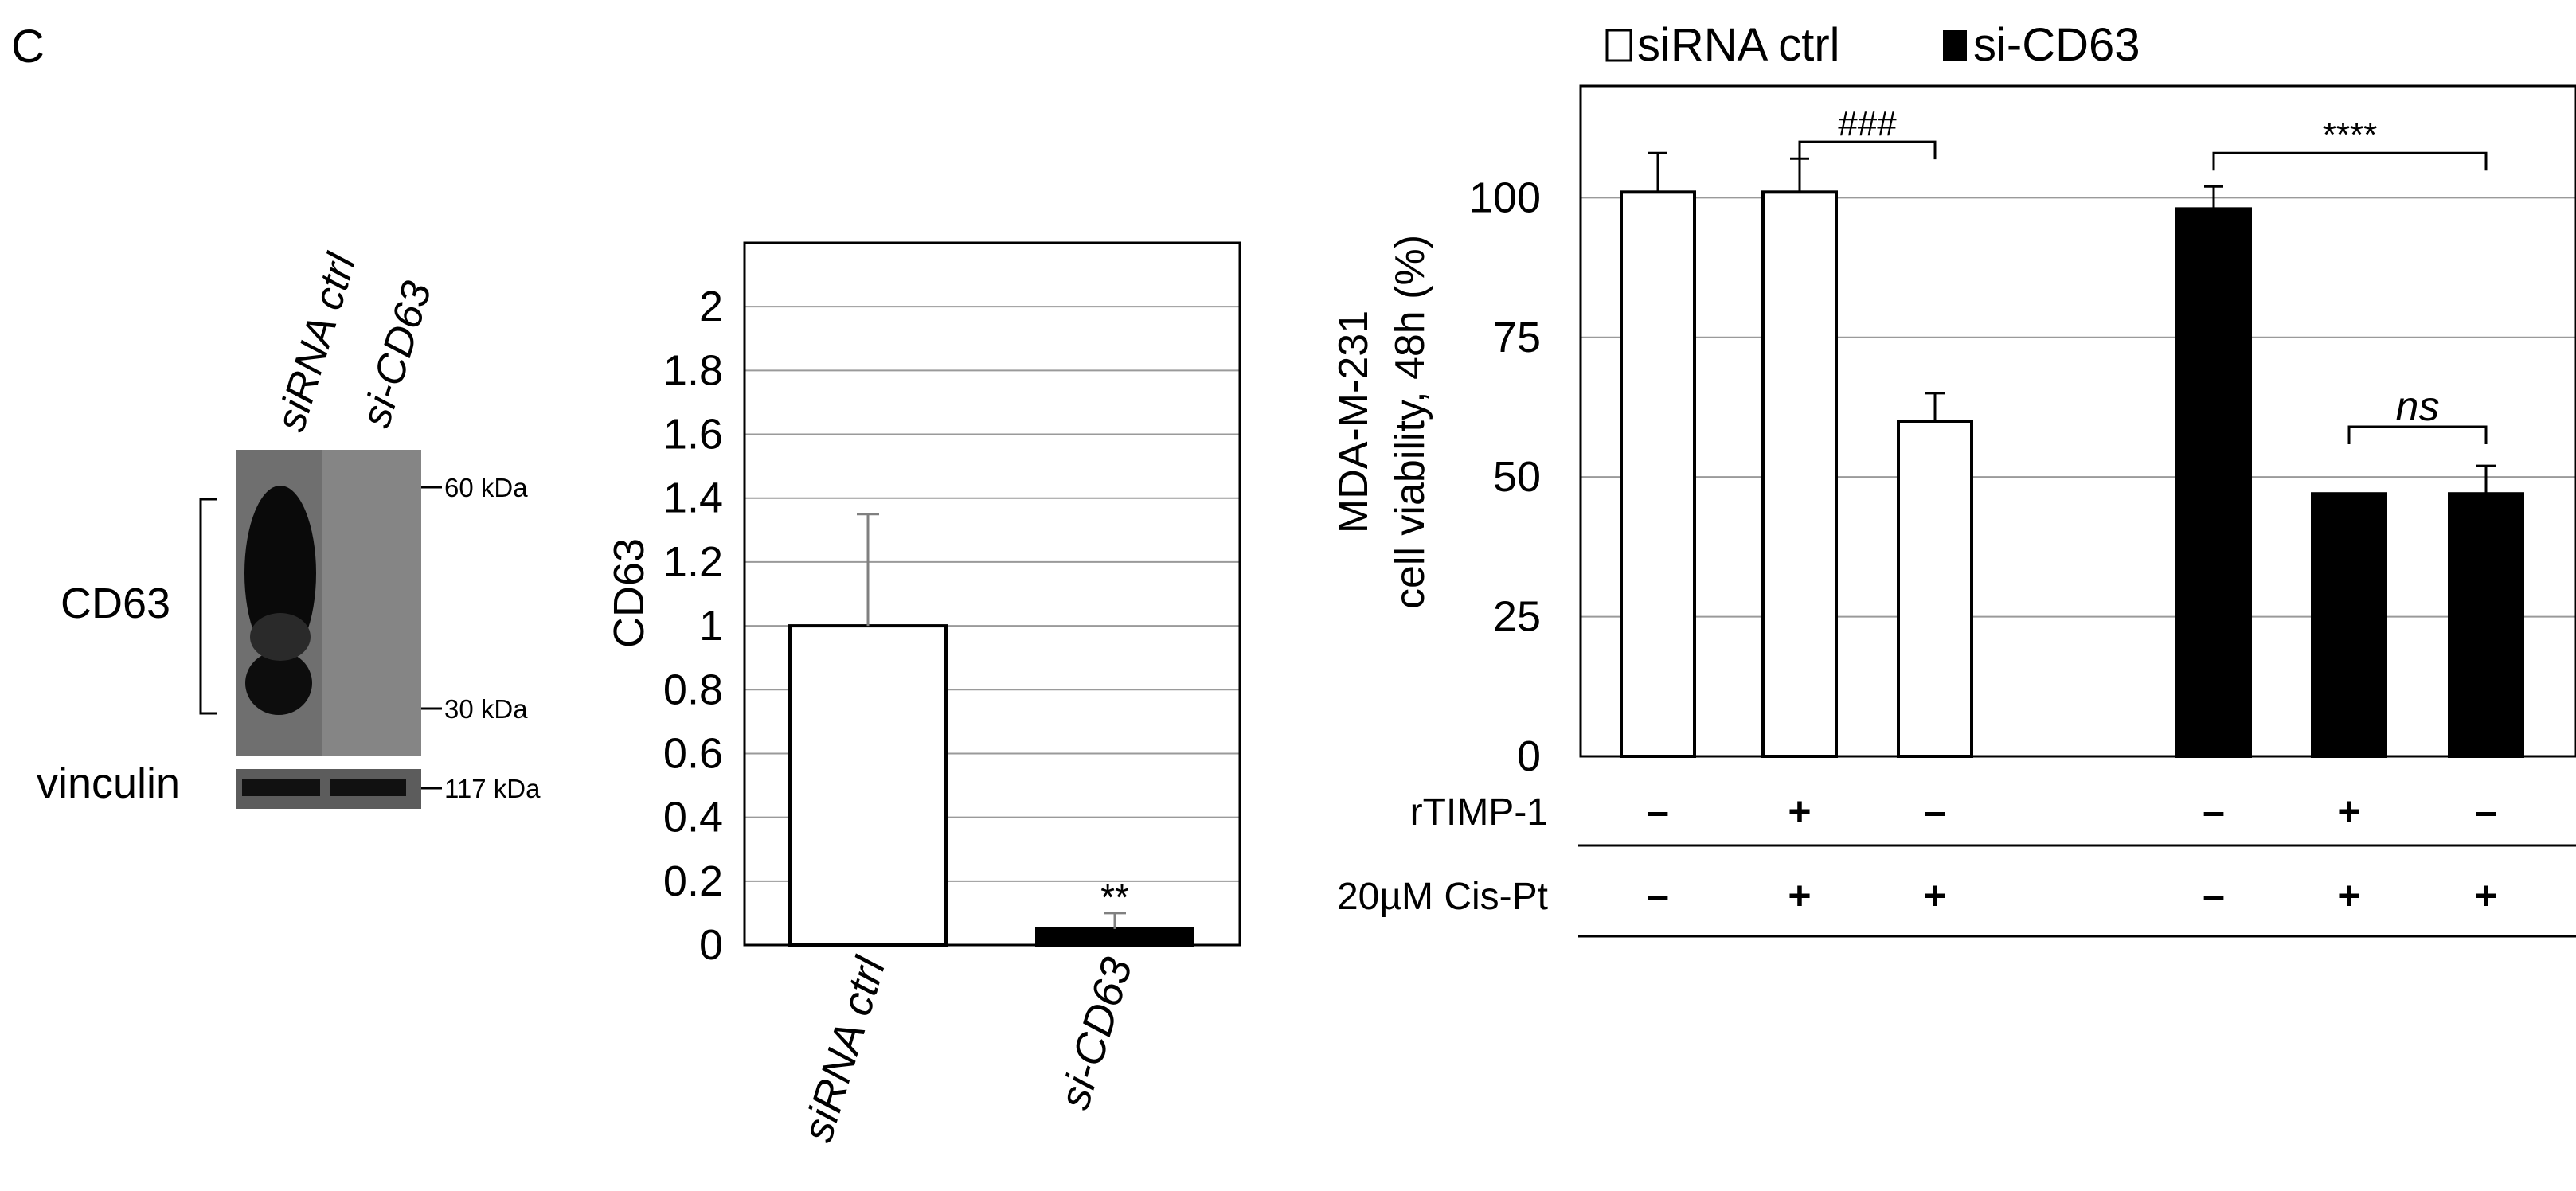 The height and width of the screenshot is (1191, 2576). Describe the element at coordinates (711, 626) in the screenshot. I see `chart1-ytick-label: 1` at that location.